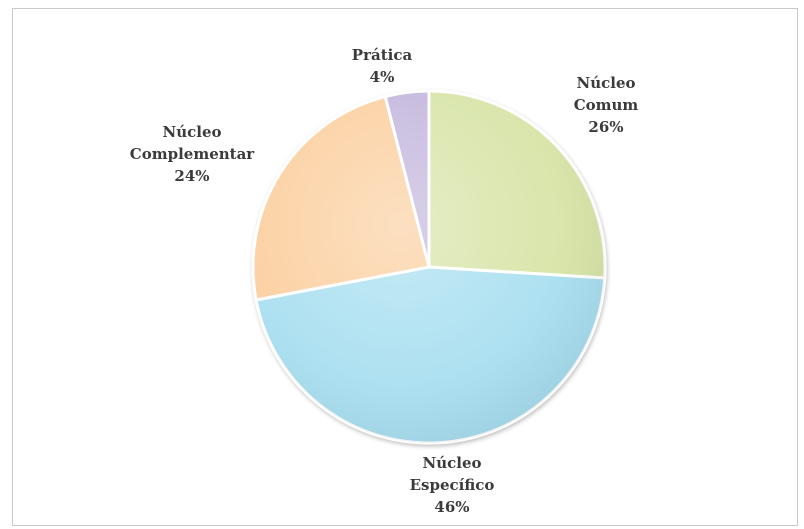 The image size is (804, 529). What do you see at coordinates (430, 355) in the screenshot?
I see `pie-slice-nucleo-especifico` at bounding box center [430, 355].